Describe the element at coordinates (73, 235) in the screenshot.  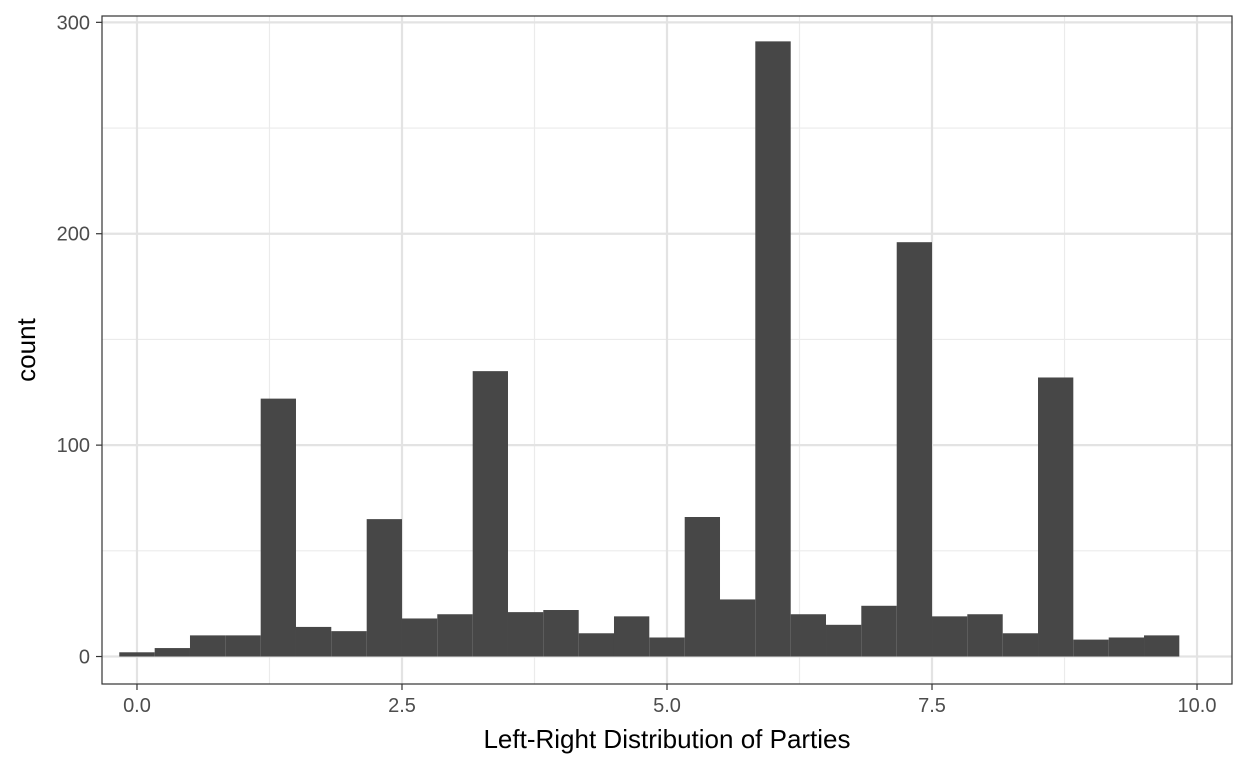
I see `y-tick-label: 200` at that location.